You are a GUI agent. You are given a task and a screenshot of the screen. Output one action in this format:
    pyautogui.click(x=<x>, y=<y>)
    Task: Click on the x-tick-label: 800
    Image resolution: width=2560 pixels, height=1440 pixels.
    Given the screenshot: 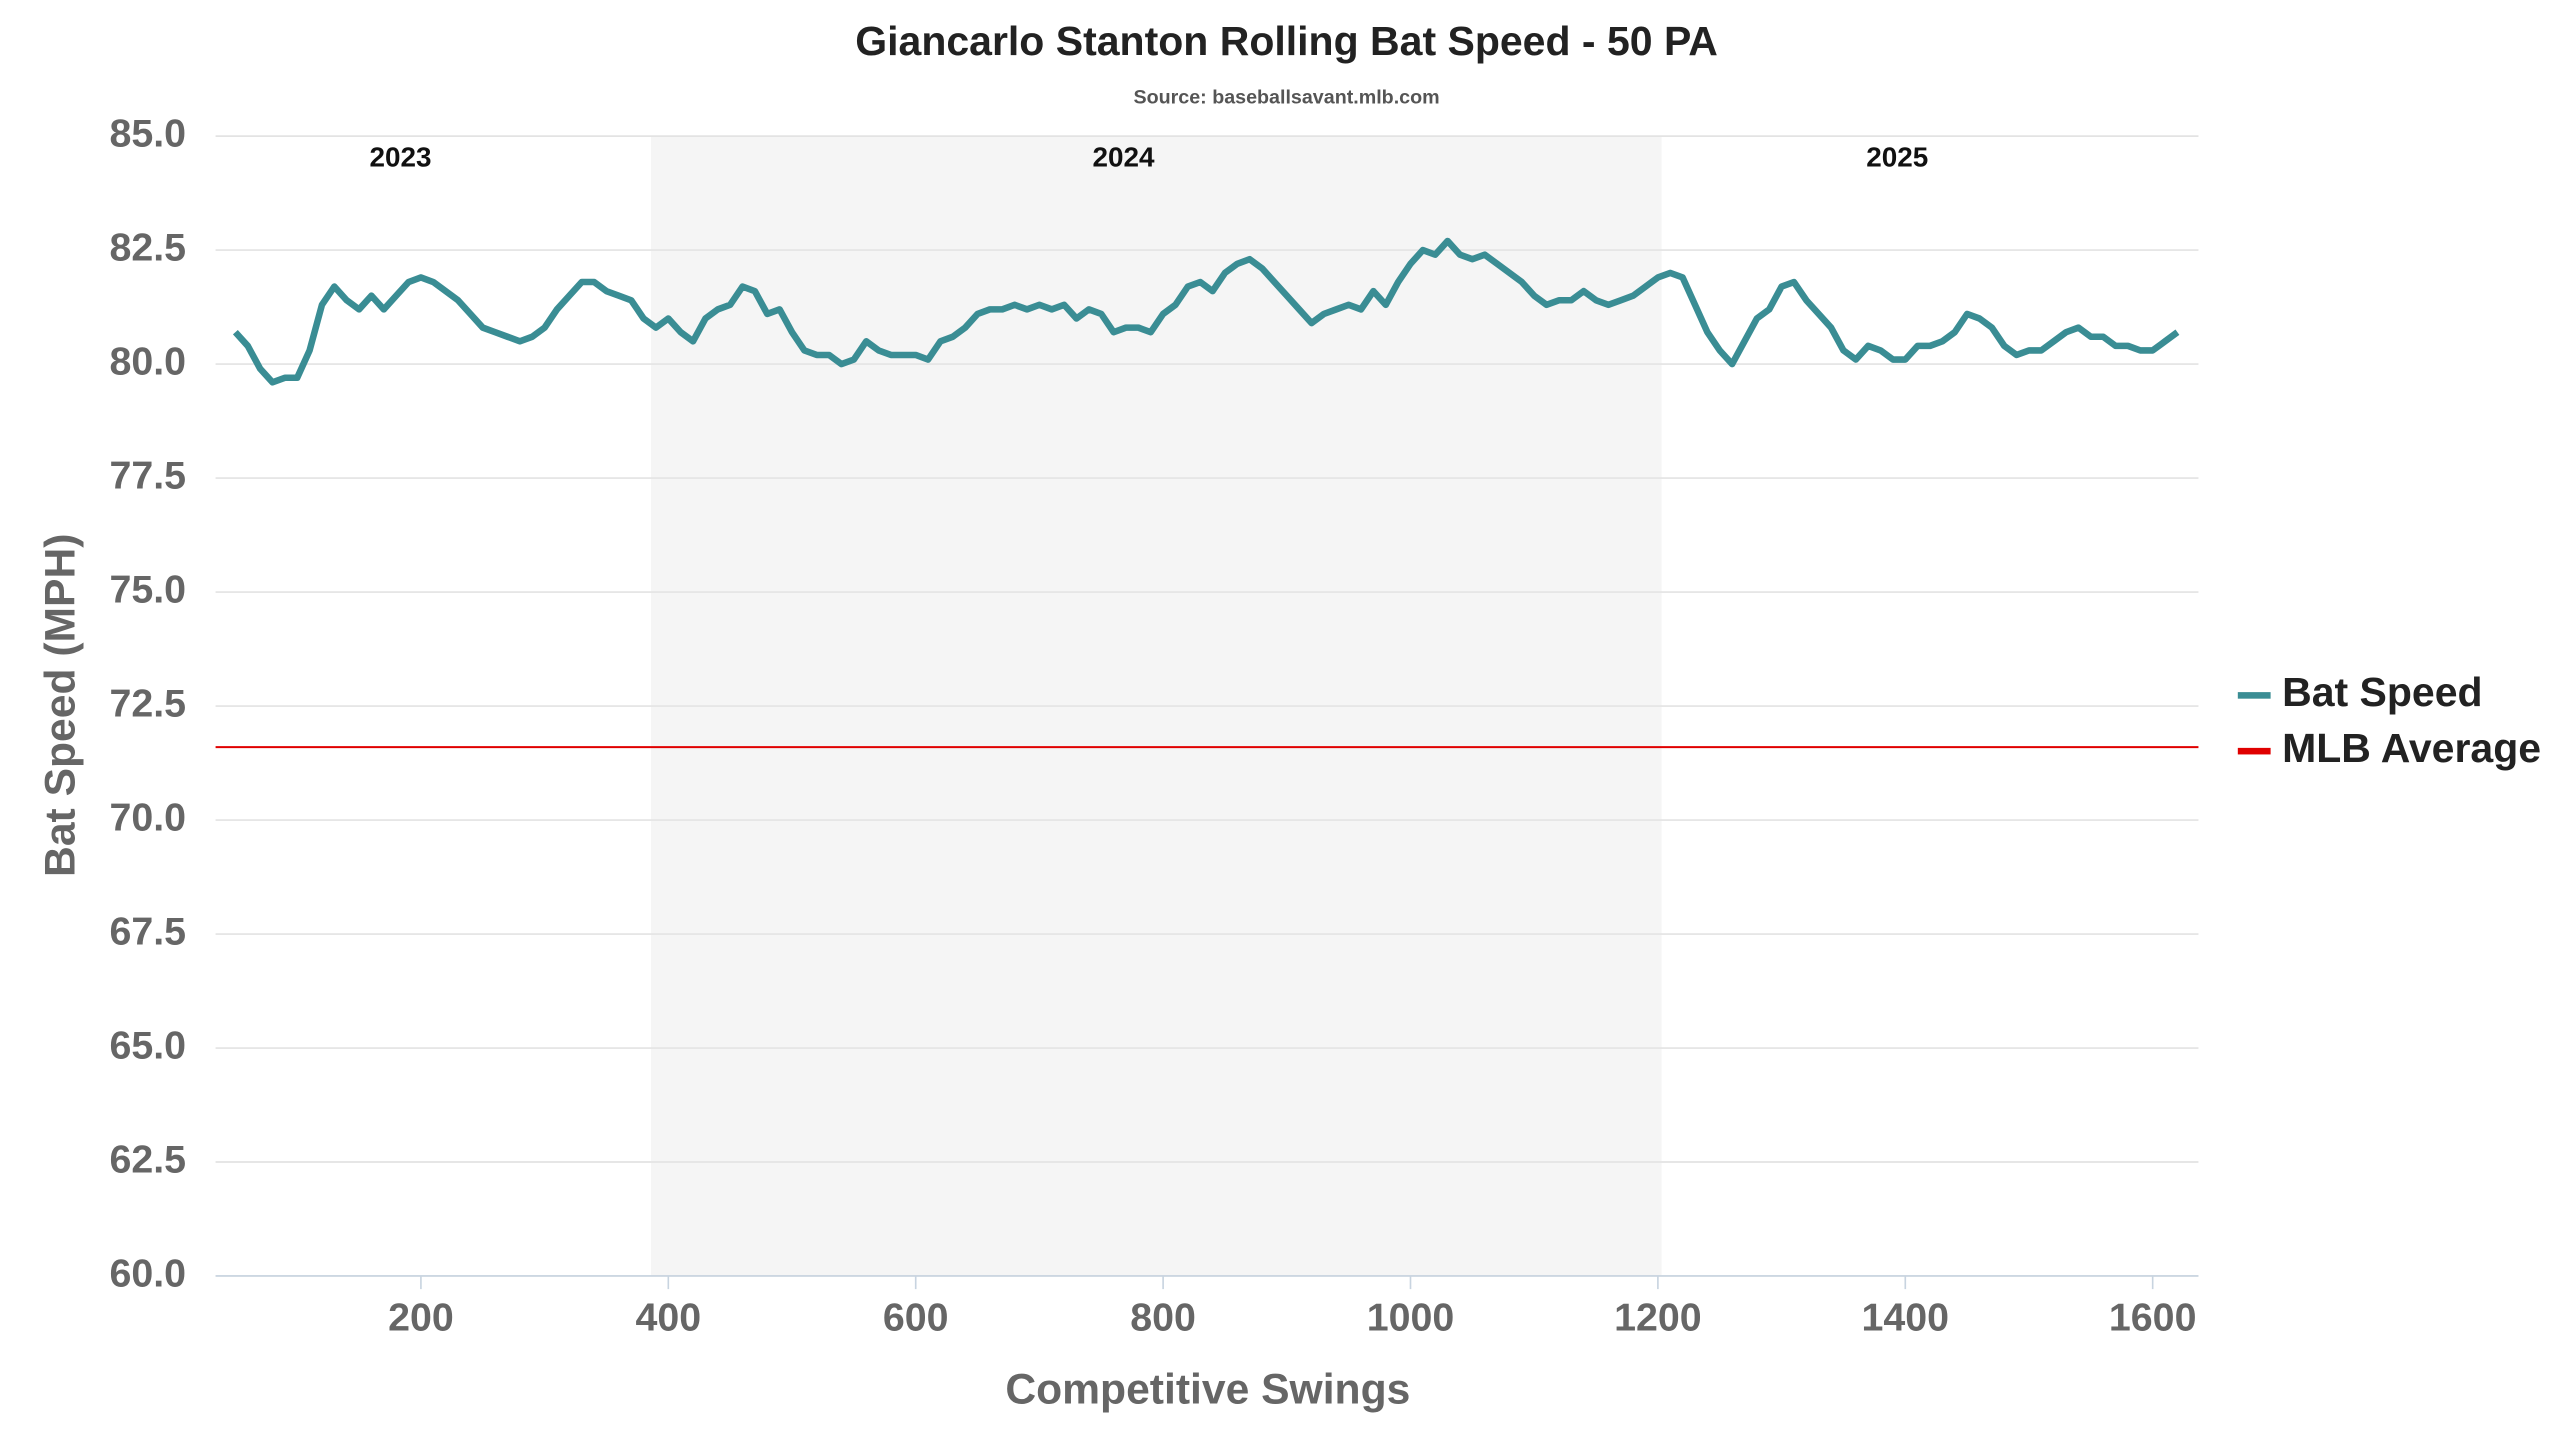 What is the action you would take?
    pyautogui.click(x=1163, y=1318)
    